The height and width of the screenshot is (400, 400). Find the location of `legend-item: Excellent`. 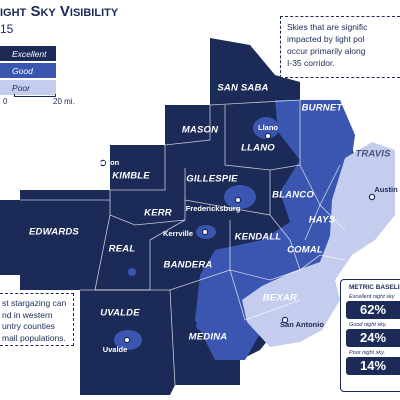

legend-item: Excellent is located at coordinates (28, 53).